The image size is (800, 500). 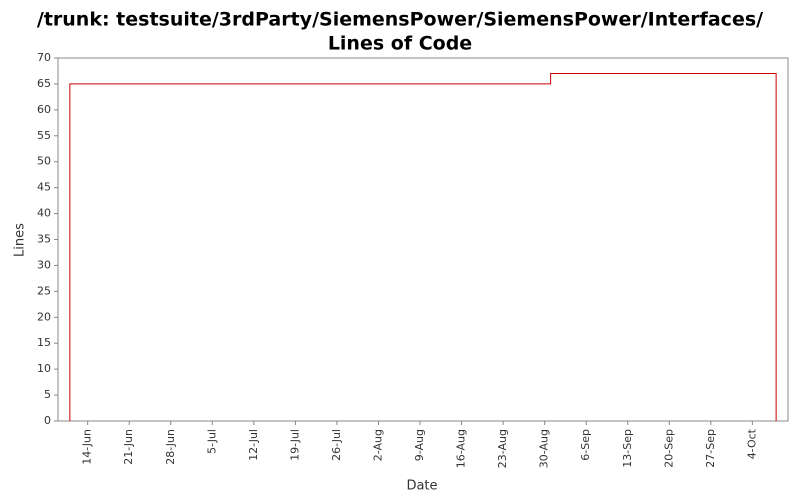 What do you see at coordinates (44, 161) in the screenshot?
I see `y-tick-label: 50` at bounding box center [44, 161].